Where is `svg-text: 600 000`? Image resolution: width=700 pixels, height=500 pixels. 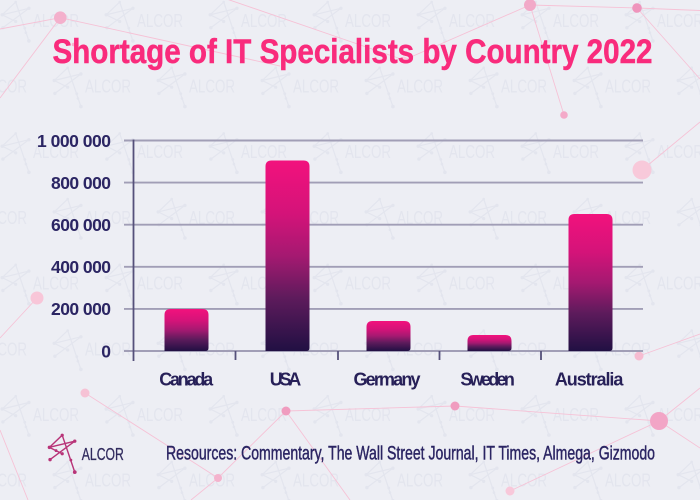
svg-text: 600 000 is located at coordinates (81, 225).